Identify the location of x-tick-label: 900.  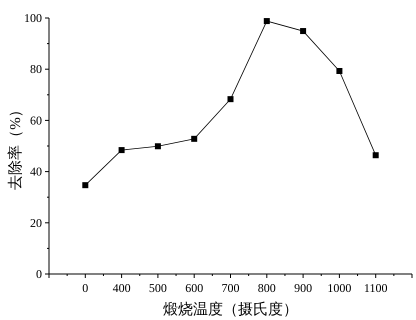
(303, 288).